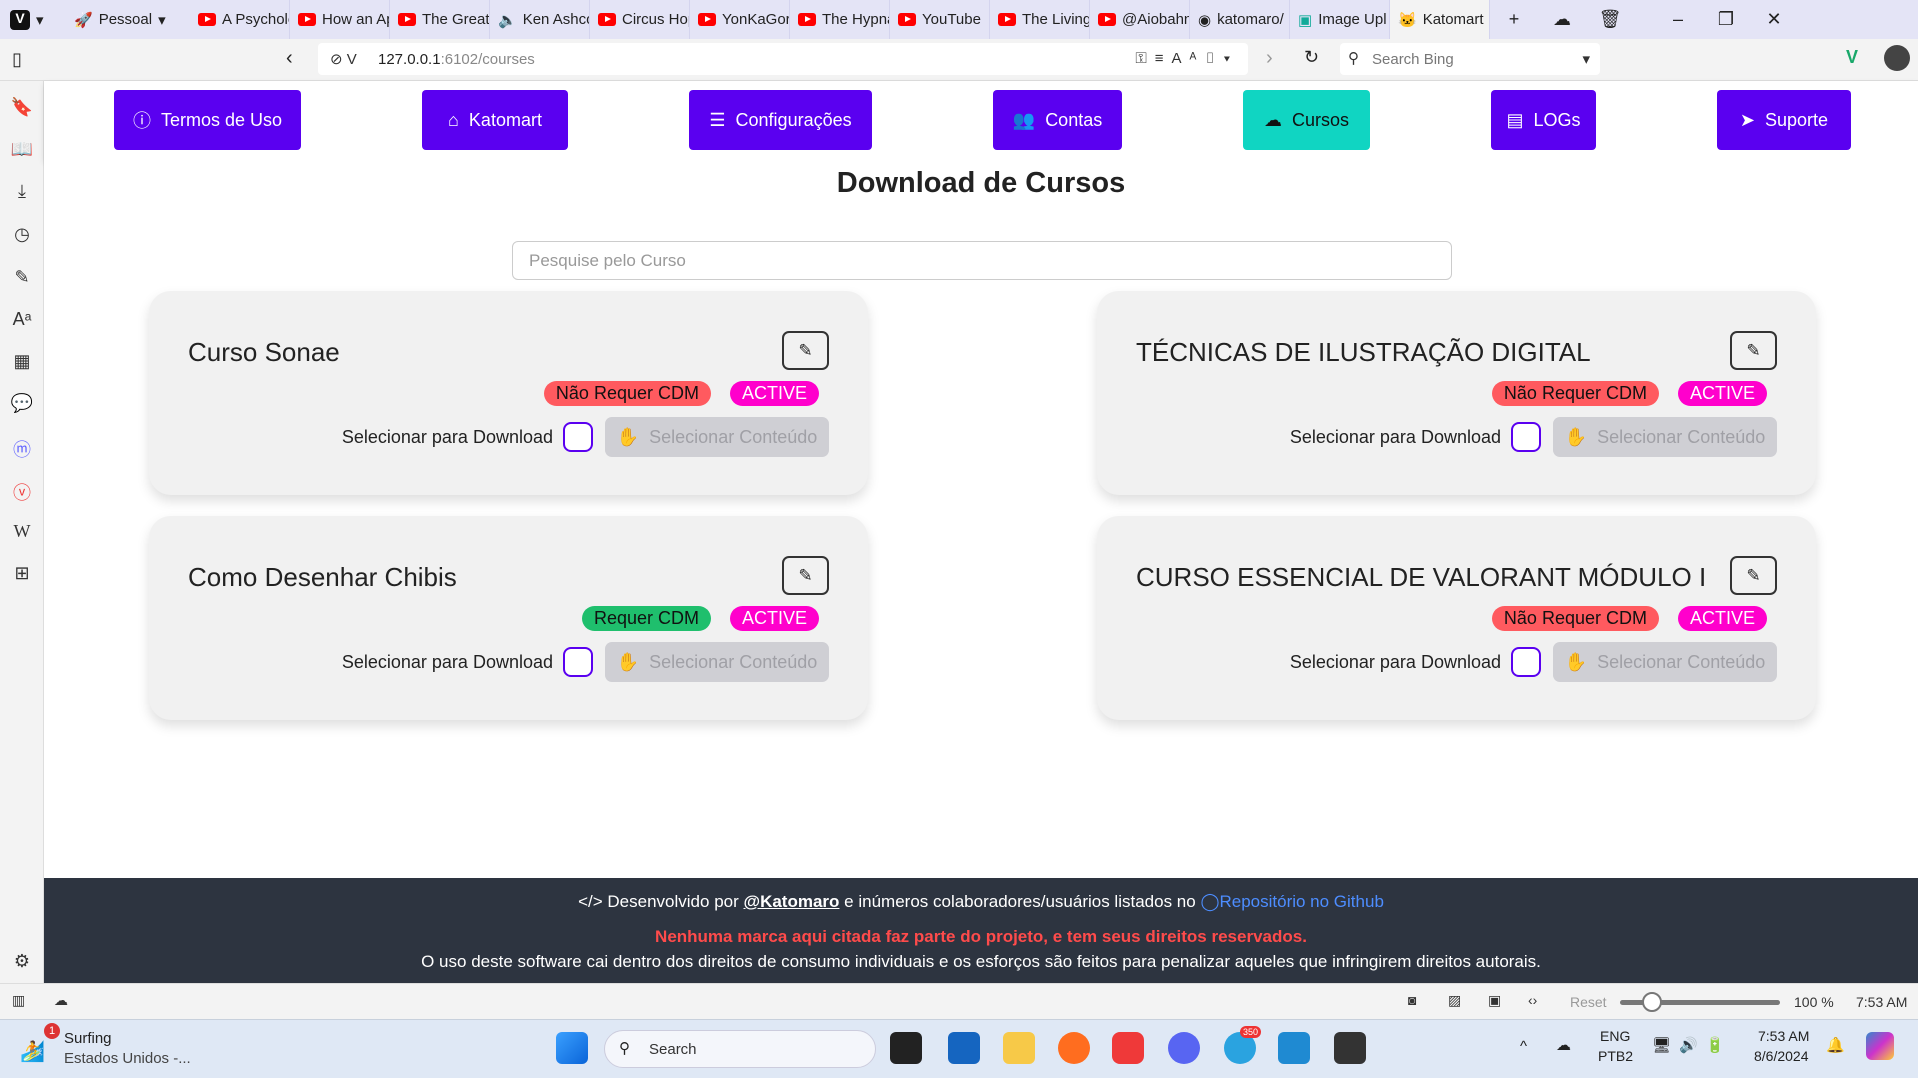 Image resolution: width=1918 pixels, height=1078 pixels. Describe the element at coordinates (1495, 1000) in the screenshot. I see `tiling-icon: ▣` at that location.